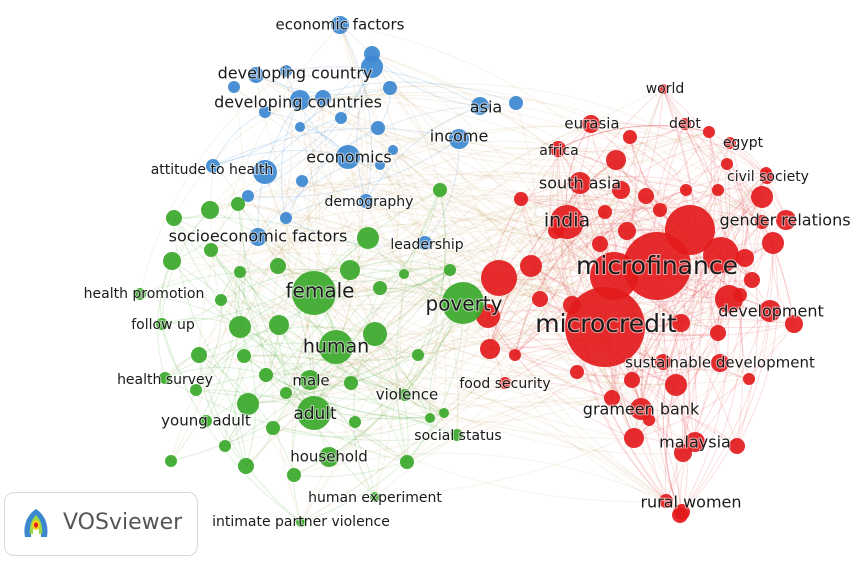  Describe the element at coordinates (301, 522) in the screenshot. I see `node-label: intimate partner violence` at that location.